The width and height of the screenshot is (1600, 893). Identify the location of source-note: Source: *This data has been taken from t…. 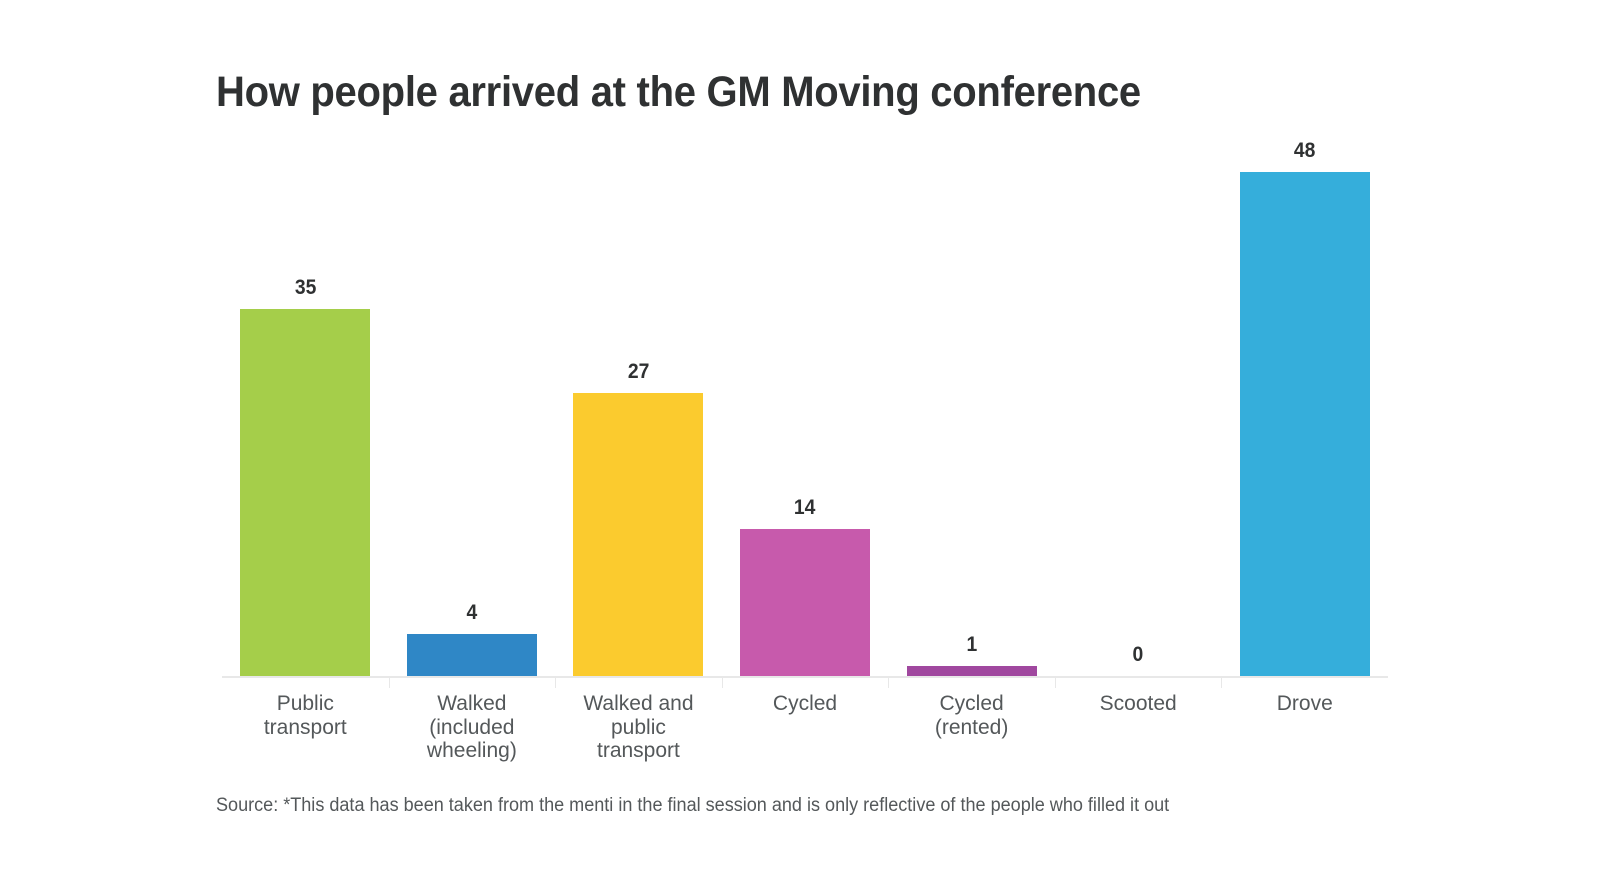
(693, 805).